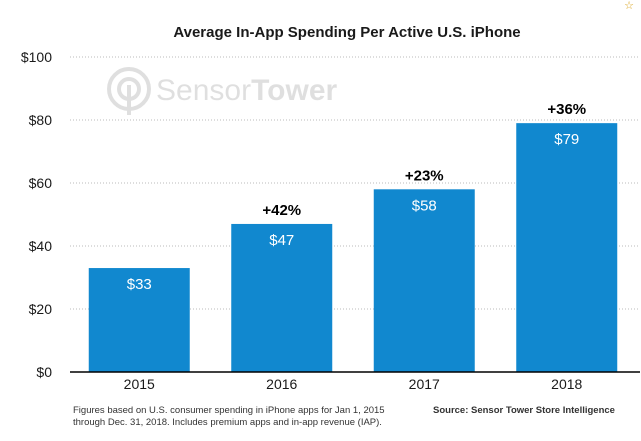 The height and width of the screenshot is (441, 641). What do you see at coordinates (36, 57) in the screenshot?
I see `y-tick-label: $100` at bounding box center [36, 57].